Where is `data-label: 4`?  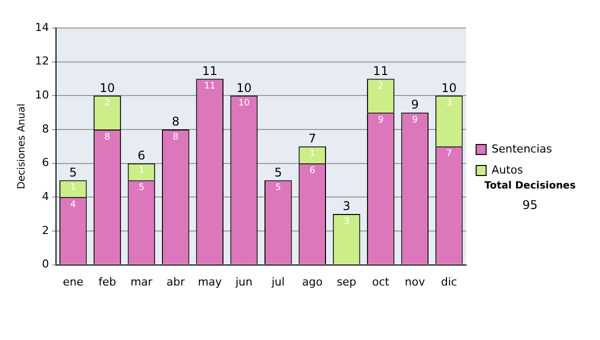 data-label: 4 is located at coordinates (73, 205).